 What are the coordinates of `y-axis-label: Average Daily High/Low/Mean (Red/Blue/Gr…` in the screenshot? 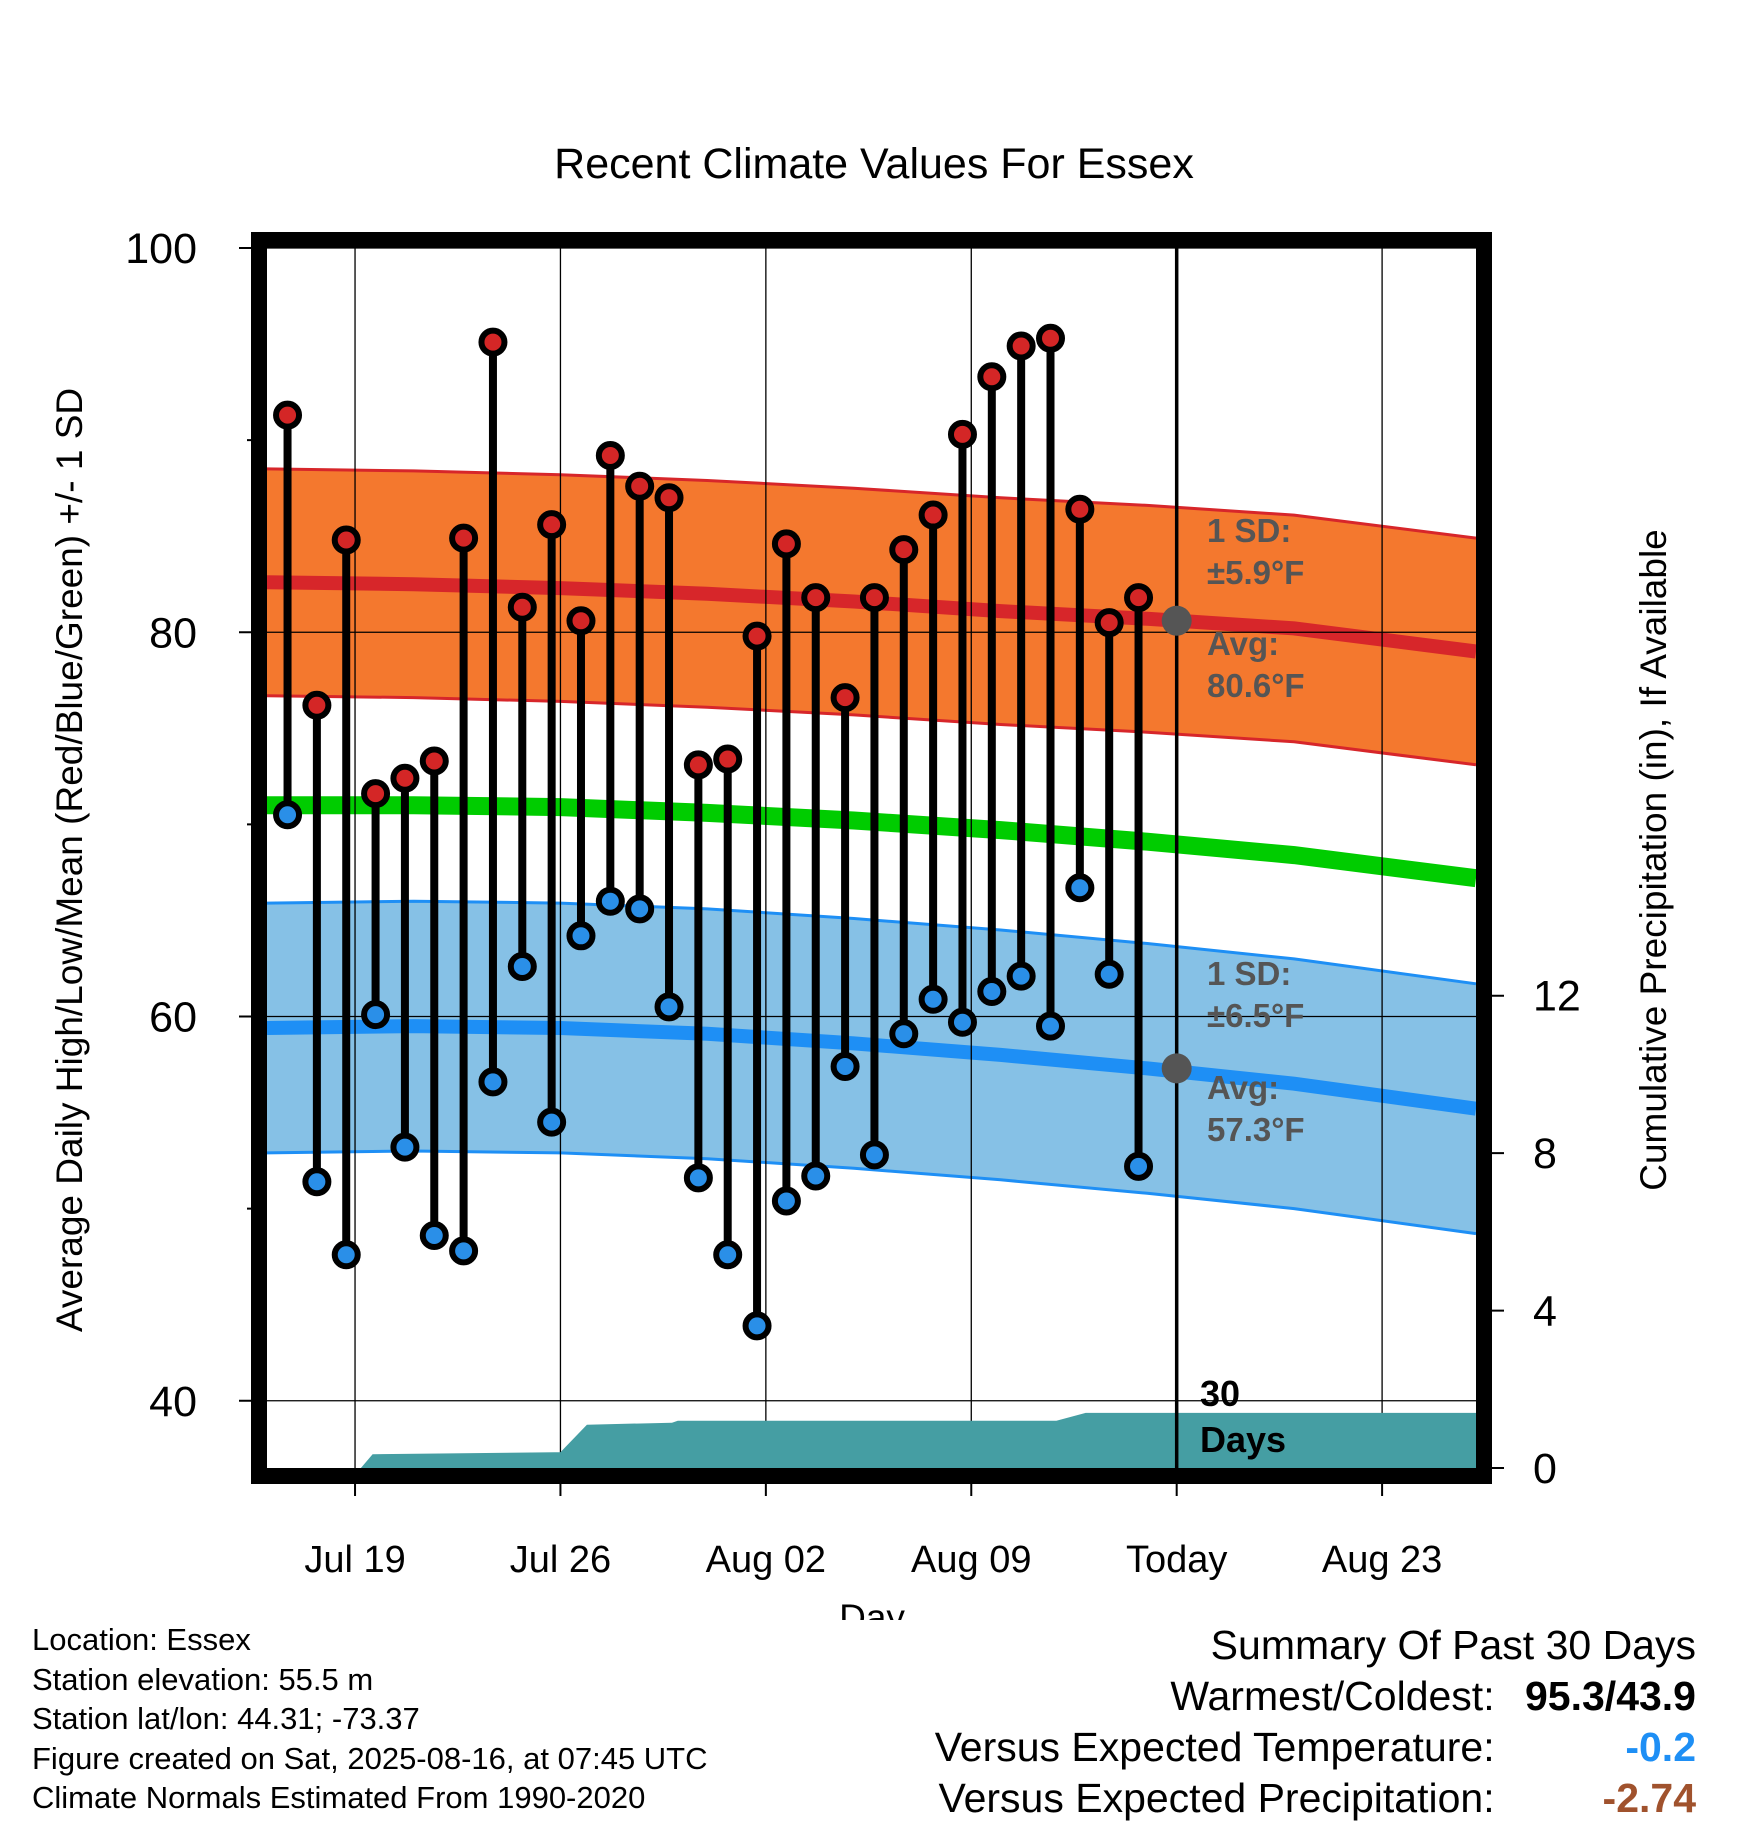 It's located at (69, 860).